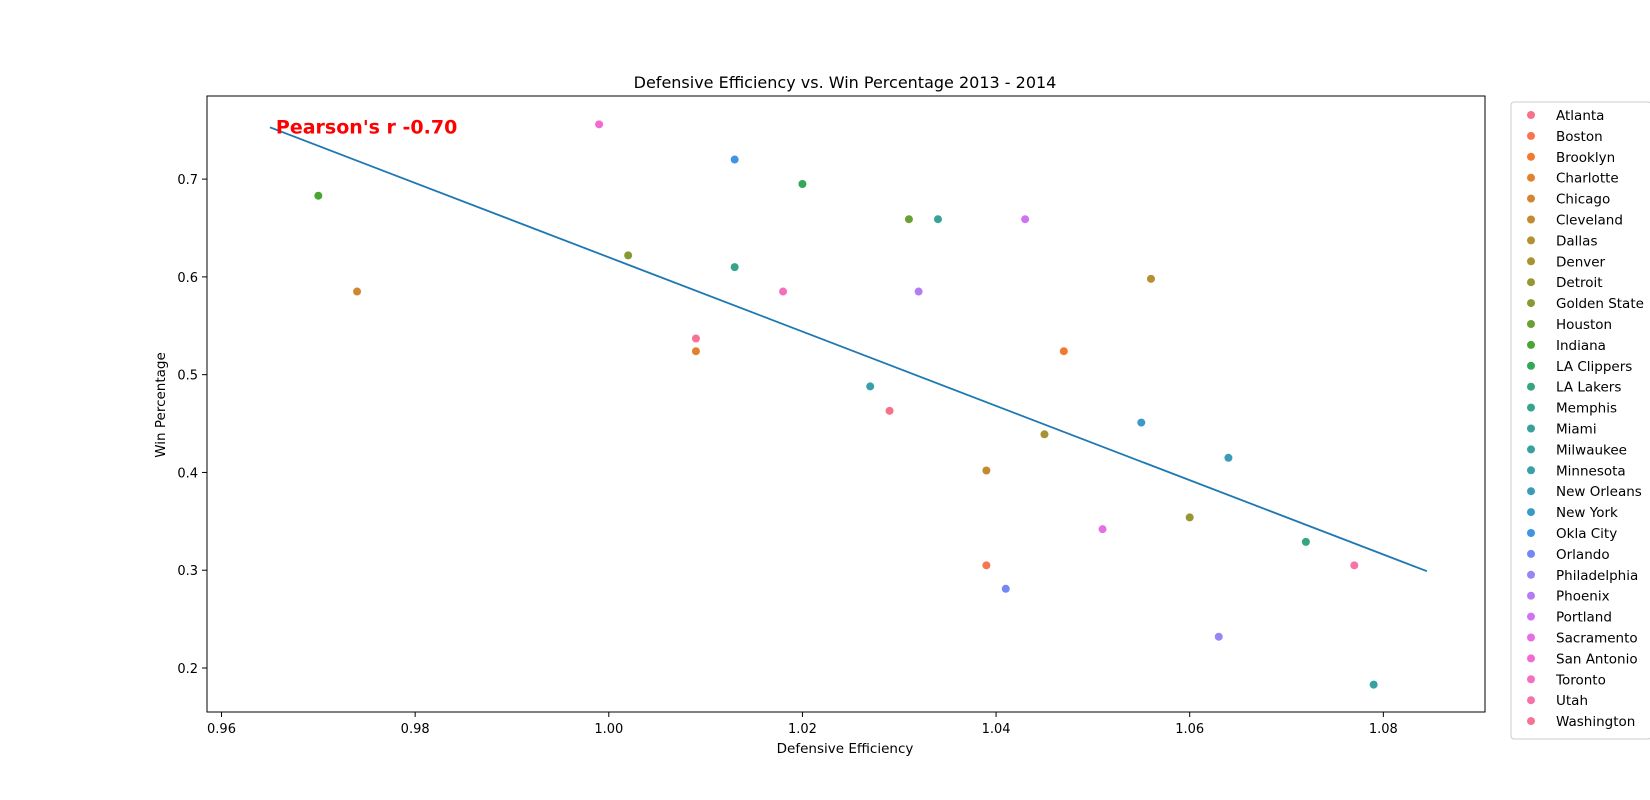  What do you see at coordinates (1581, 262) in the screenshot?
I see `legend-label: Denver` at bounding box center [1581, 262].